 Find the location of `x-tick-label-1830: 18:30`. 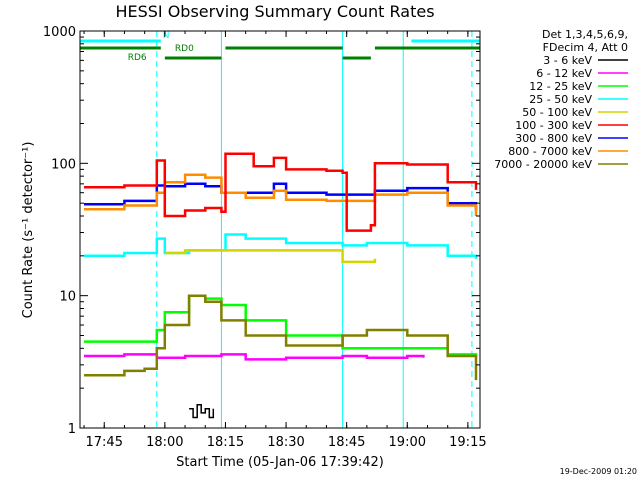

x-tick-label-1830: 18:30 is located at coordinates (285, 442).